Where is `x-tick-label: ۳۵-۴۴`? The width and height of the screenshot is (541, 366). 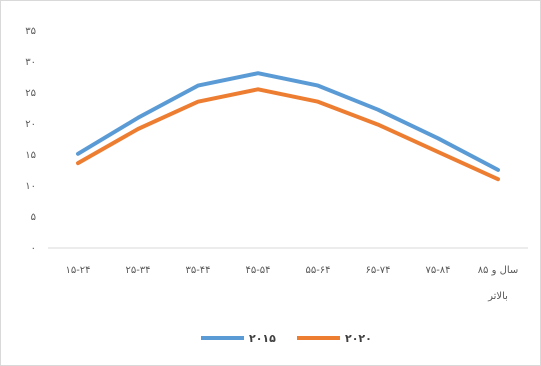
x-tick-label: ۳۵-۴۴ is located at coordinates (197, 270).